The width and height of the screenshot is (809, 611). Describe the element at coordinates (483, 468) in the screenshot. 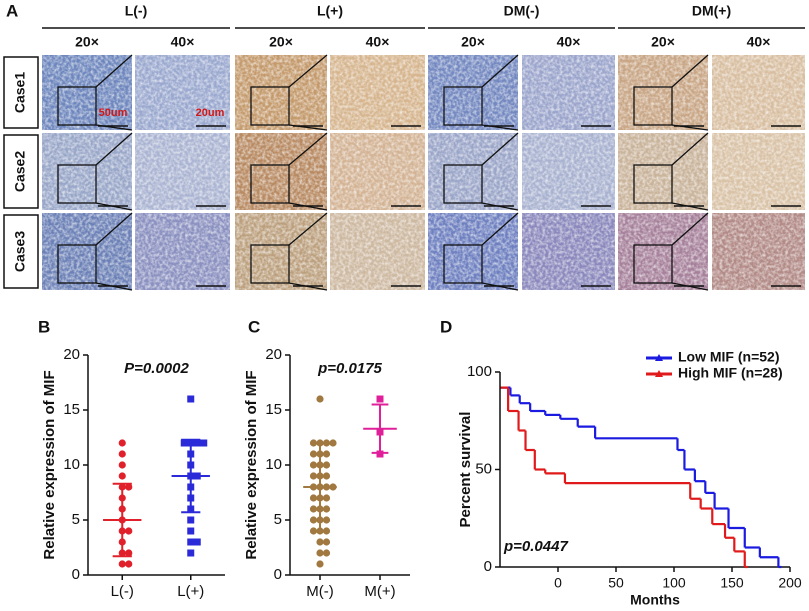

I see `y-tick-label: 50` at that location.